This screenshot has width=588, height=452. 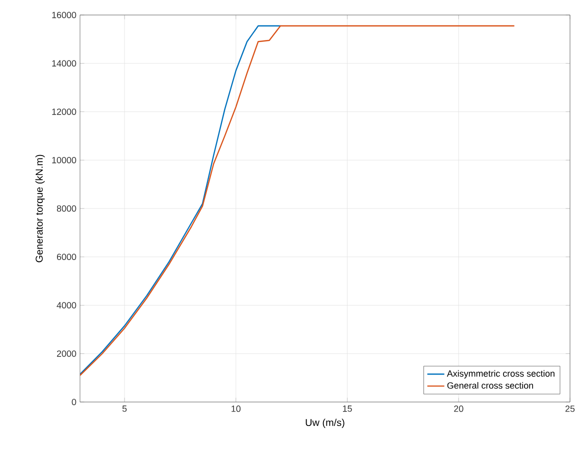 I want to click on y-tick-label: 8000, so click(x=66, y=208).